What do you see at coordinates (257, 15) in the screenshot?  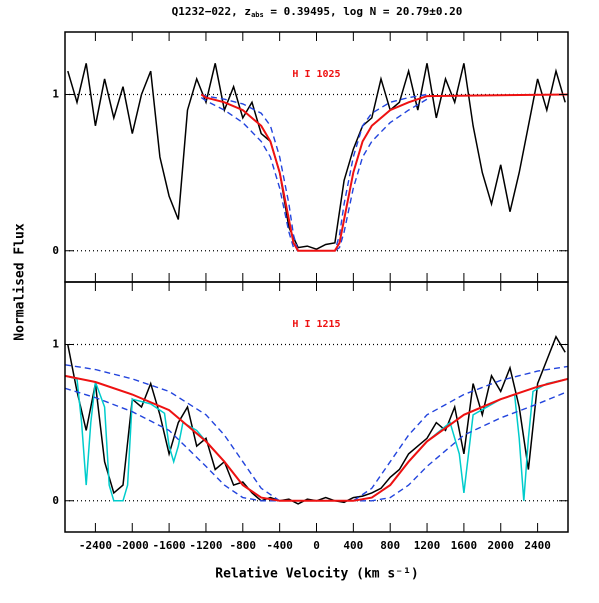 I see `title-subscript: abs` at bounding box center [257, 15].